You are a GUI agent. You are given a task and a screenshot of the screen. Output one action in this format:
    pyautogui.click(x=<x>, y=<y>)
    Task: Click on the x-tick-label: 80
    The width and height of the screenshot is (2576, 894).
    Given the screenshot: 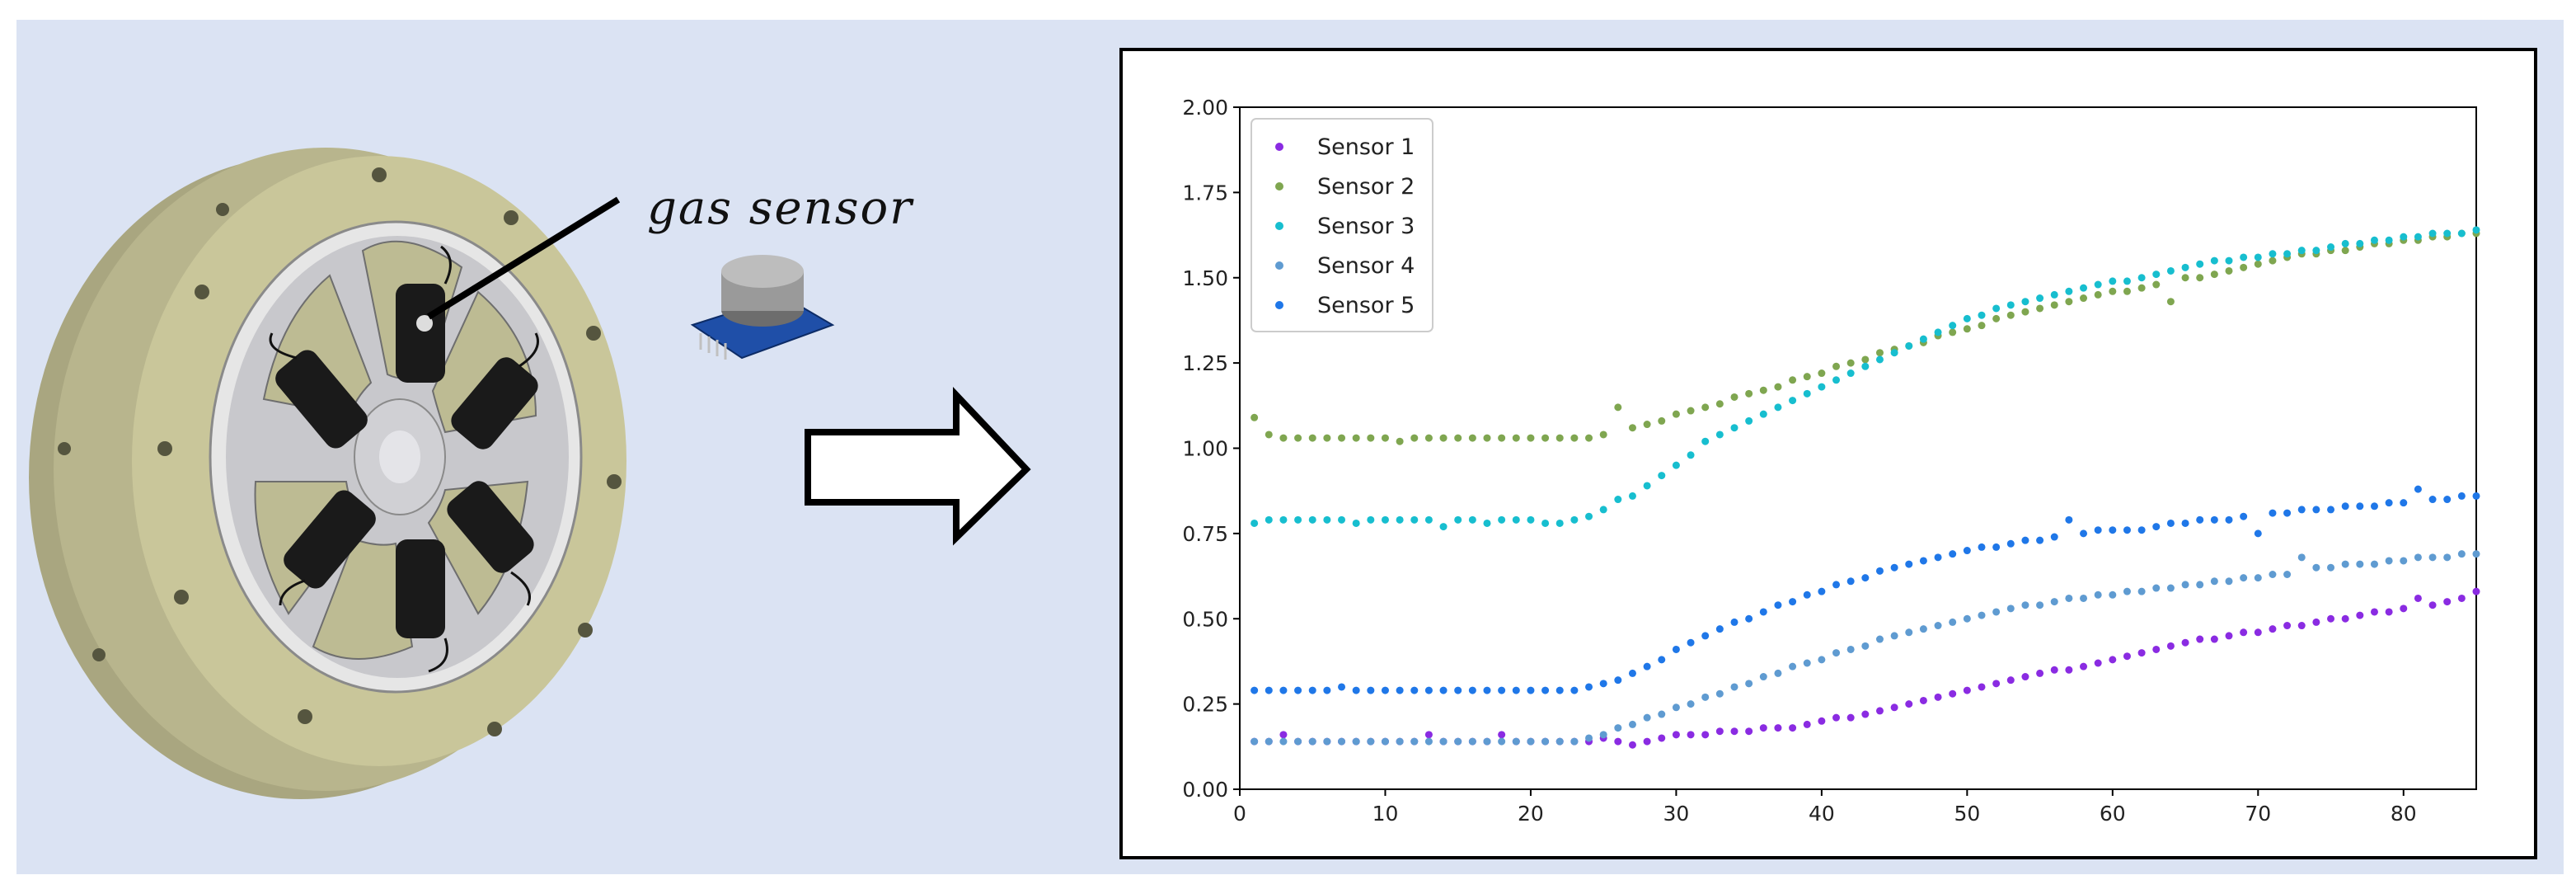 What is the action you would take?
    pyautogui.click(x=2404, y=814)
    